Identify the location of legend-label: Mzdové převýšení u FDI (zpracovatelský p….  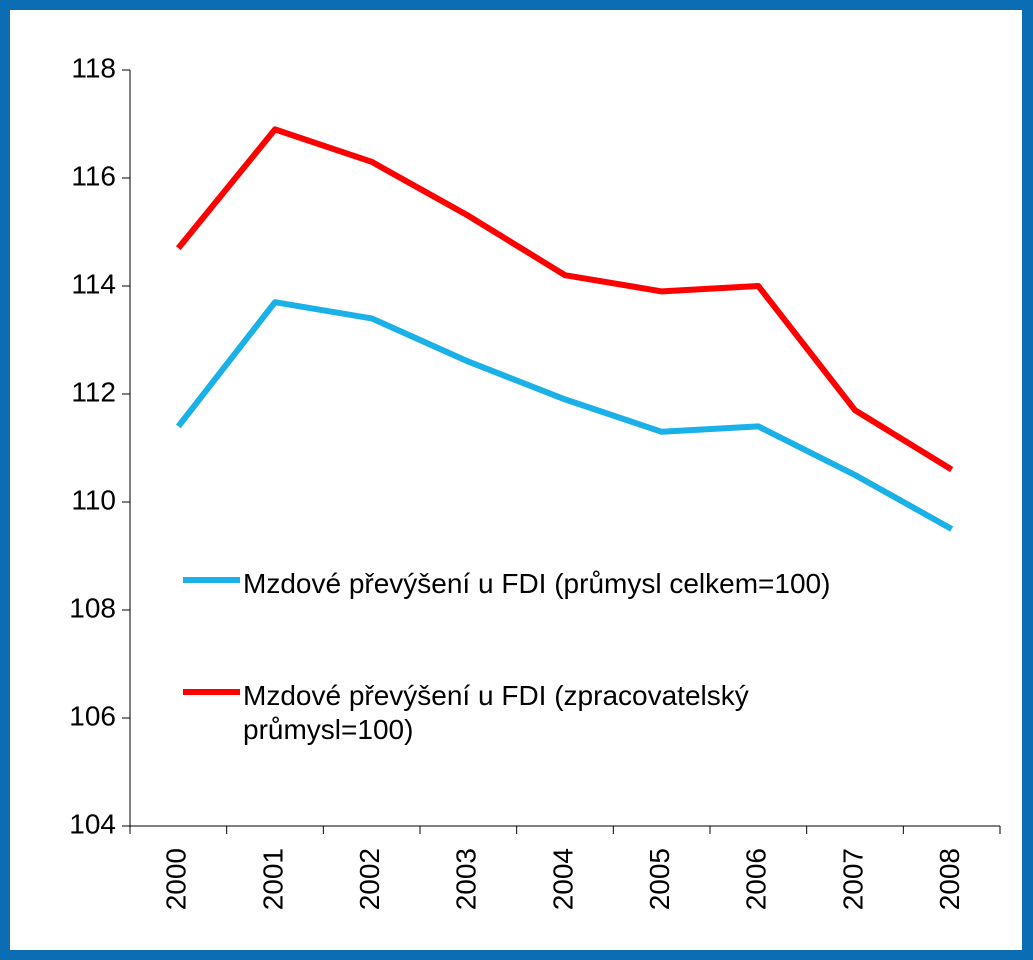
(496, 712).